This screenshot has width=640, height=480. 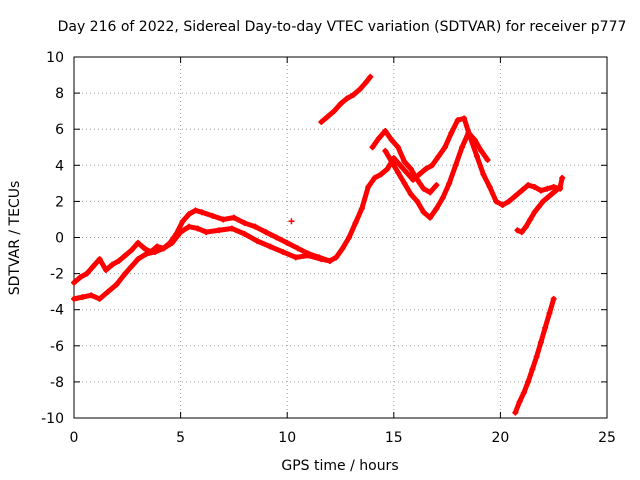 What do you see at coordinates (59, 202) in the screenshot?
I see `y-tick-label: 2` at bounding box center [59, 202].